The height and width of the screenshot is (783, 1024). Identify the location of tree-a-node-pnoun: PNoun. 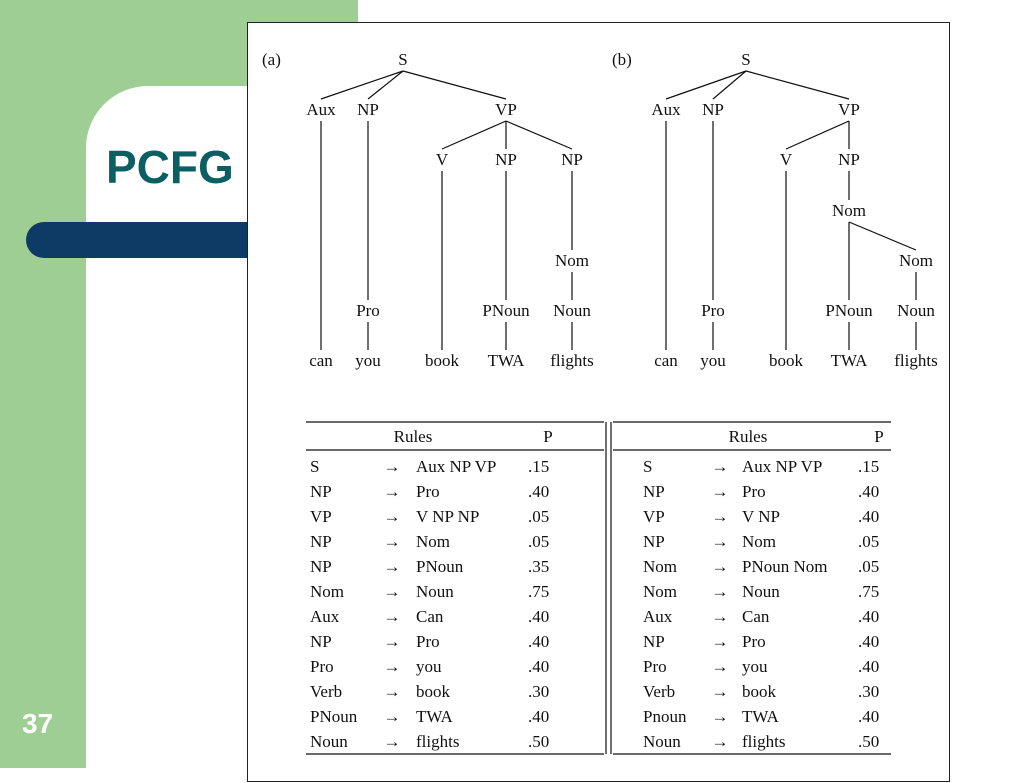
(506, 310).